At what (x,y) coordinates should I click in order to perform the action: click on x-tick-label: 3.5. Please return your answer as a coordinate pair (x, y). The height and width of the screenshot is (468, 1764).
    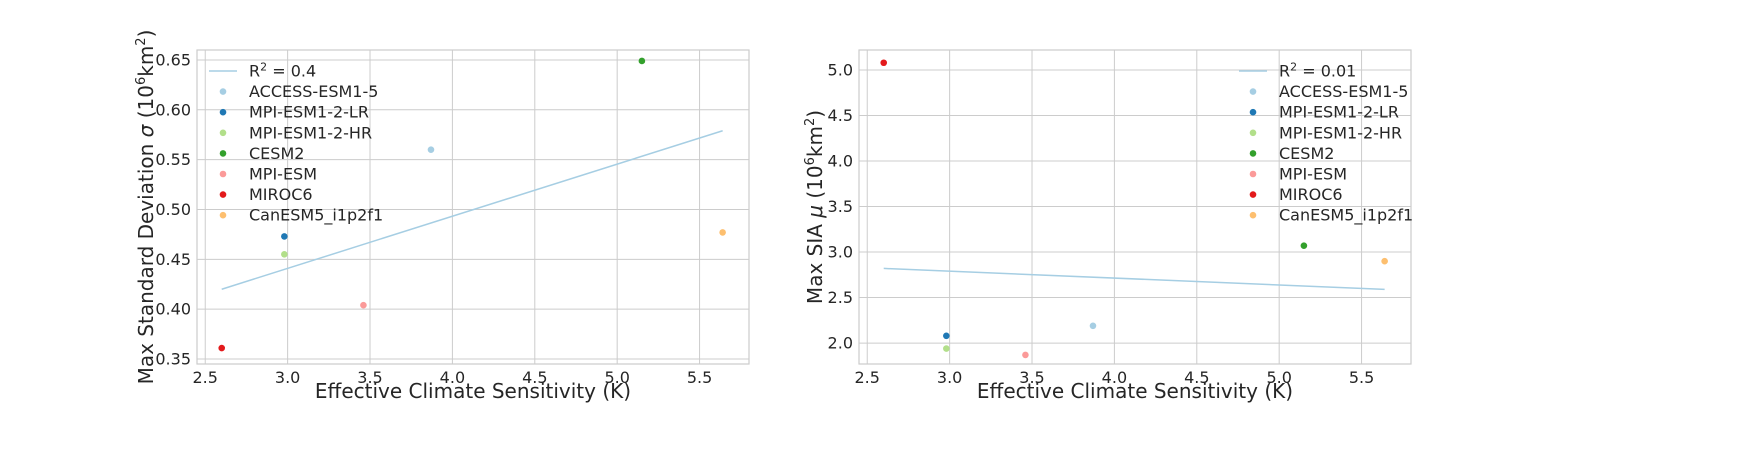
    Looking at the image, I should click on (369, 377).